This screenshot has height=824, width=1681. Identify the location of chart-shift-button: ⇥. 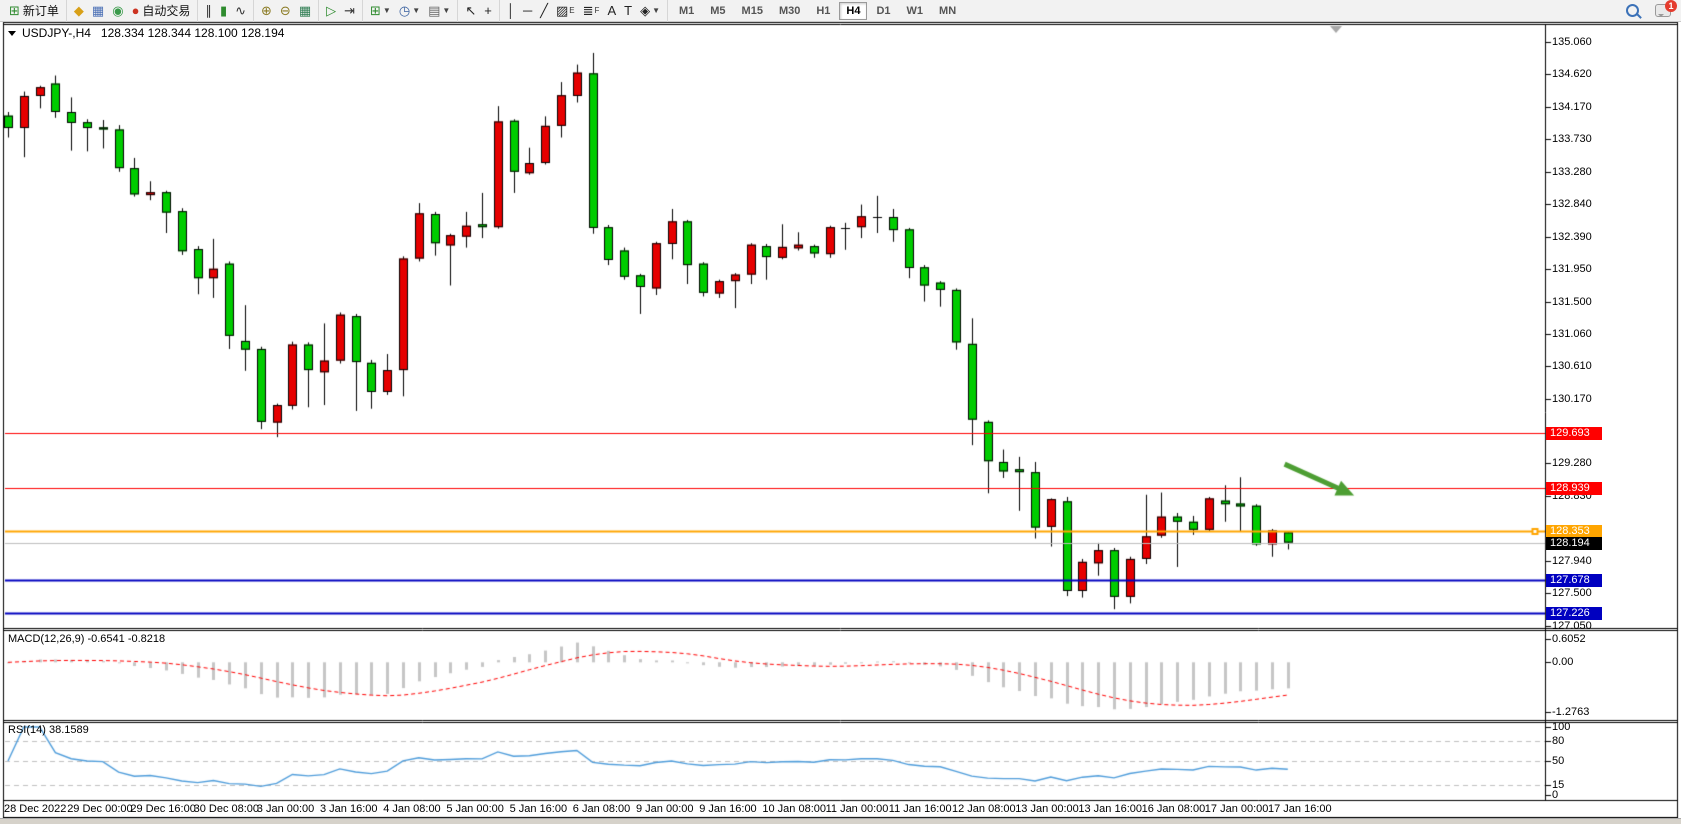
(349, 11).